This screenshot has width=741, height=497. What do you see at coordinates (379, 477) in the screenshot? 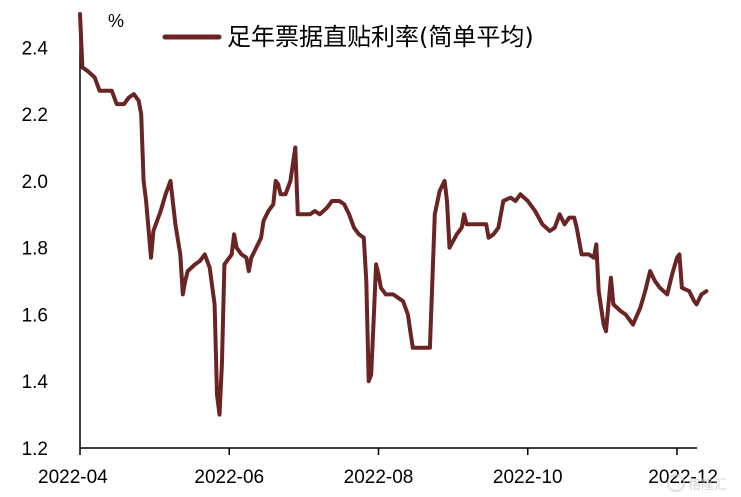
I see `x-tick-label: 2022-08` at bounding box center [379, 477].